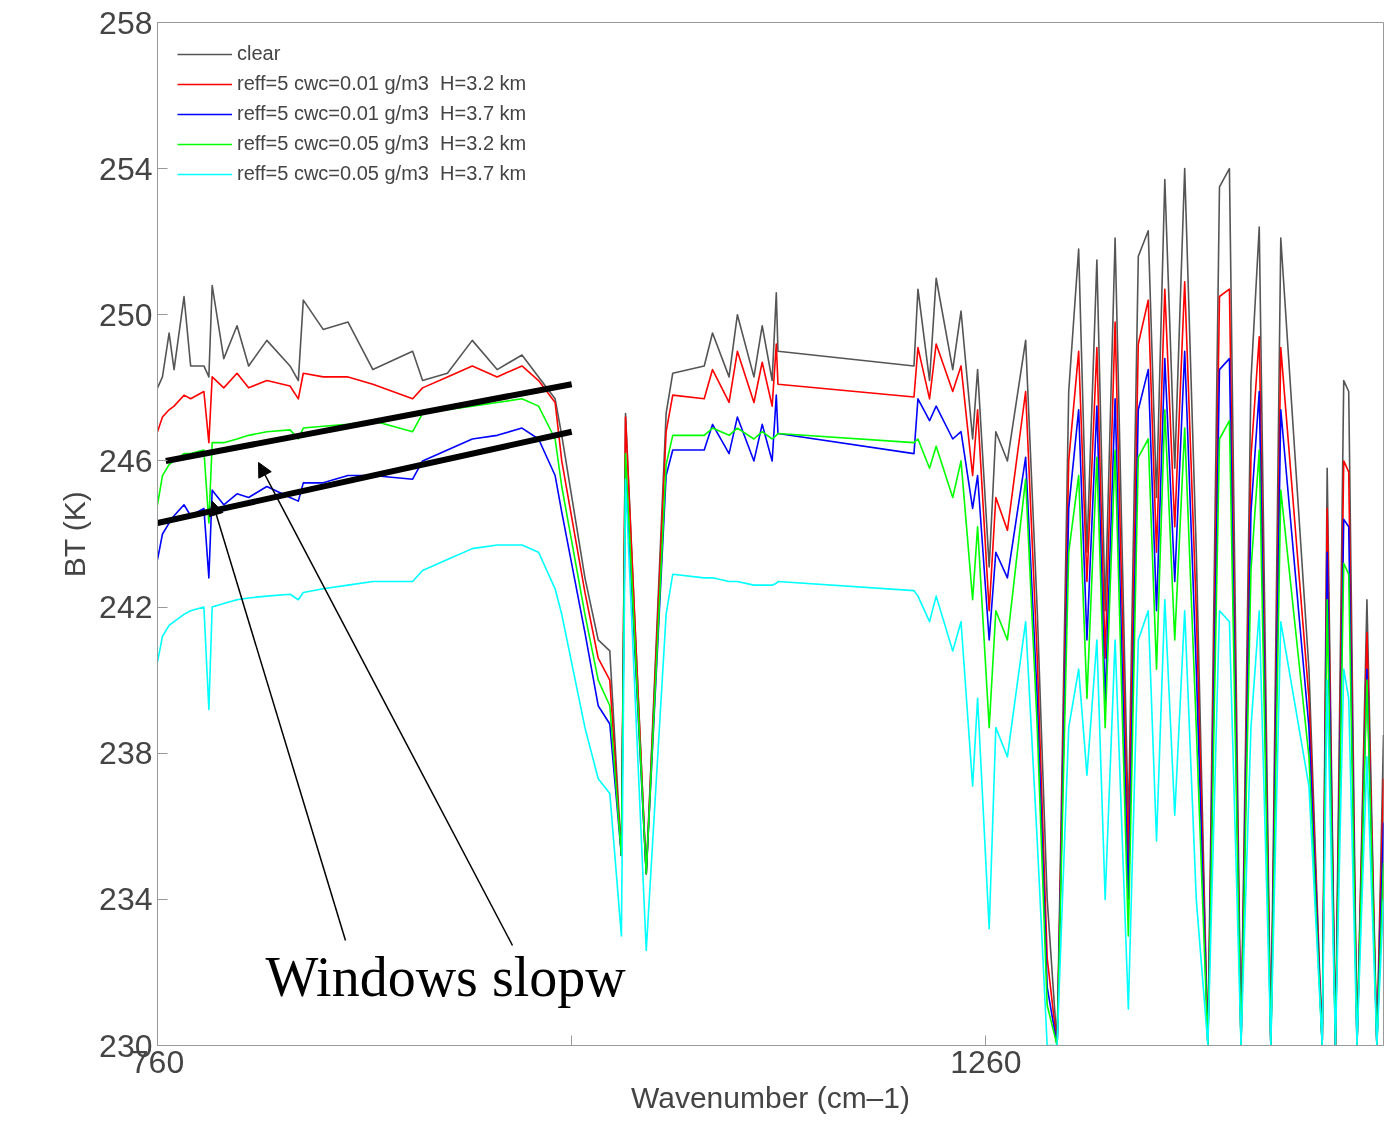 The height and width of the screenshot is (1145, 1393). I want to click on x-tick-label: 1260, so click(986, 1061).